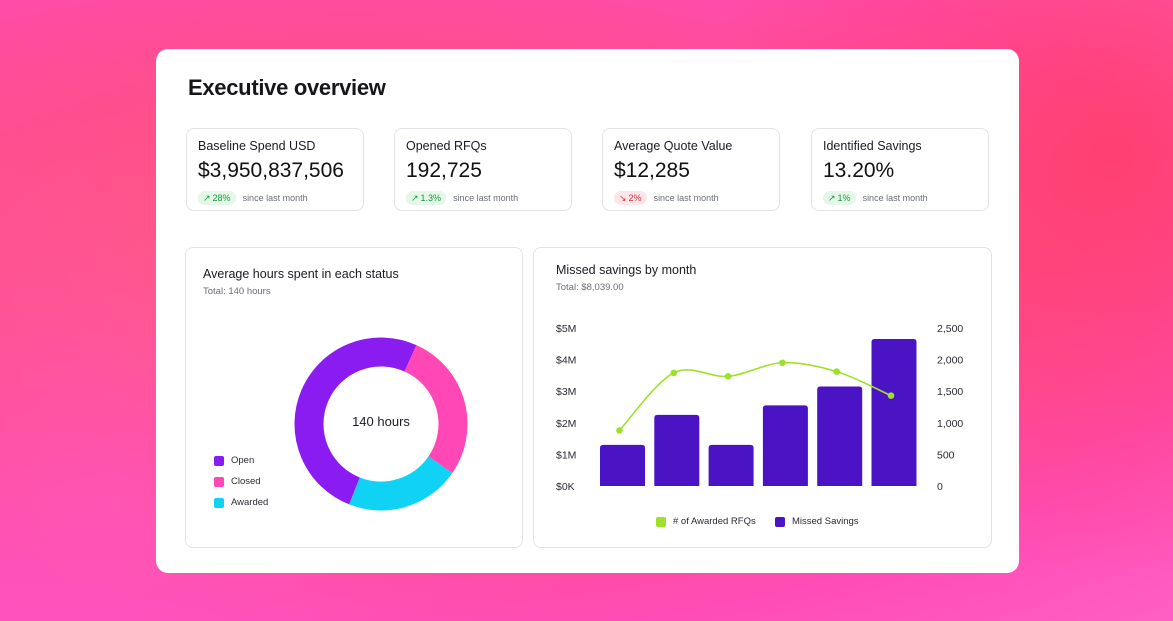  What do you see at coordinates (431, 198) in the screenshot?
I see `change-value: 1.3%` at bounding box center [431, 198].